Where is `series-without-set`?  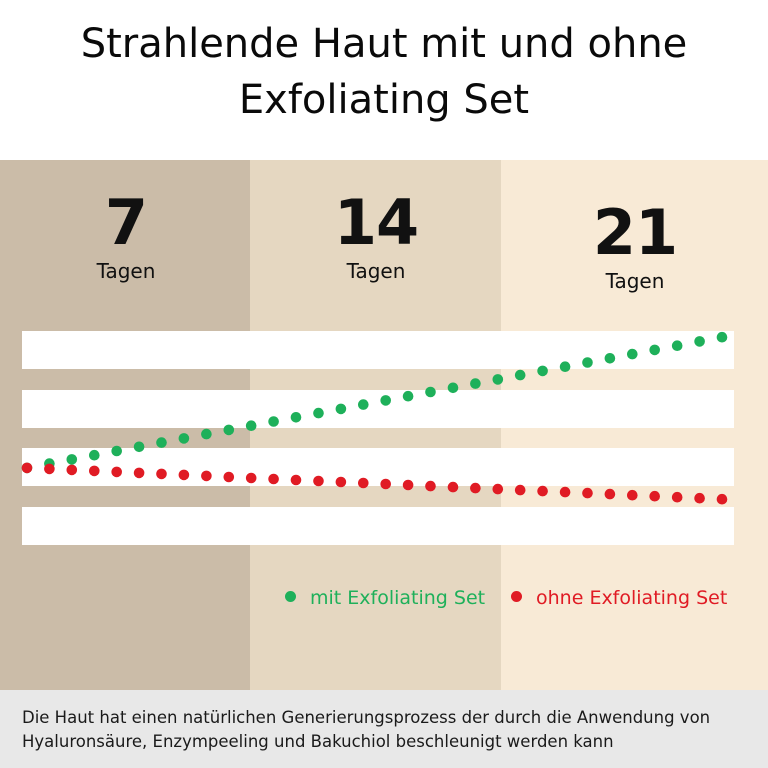
series-without-set is located at coordinates (374, 483).